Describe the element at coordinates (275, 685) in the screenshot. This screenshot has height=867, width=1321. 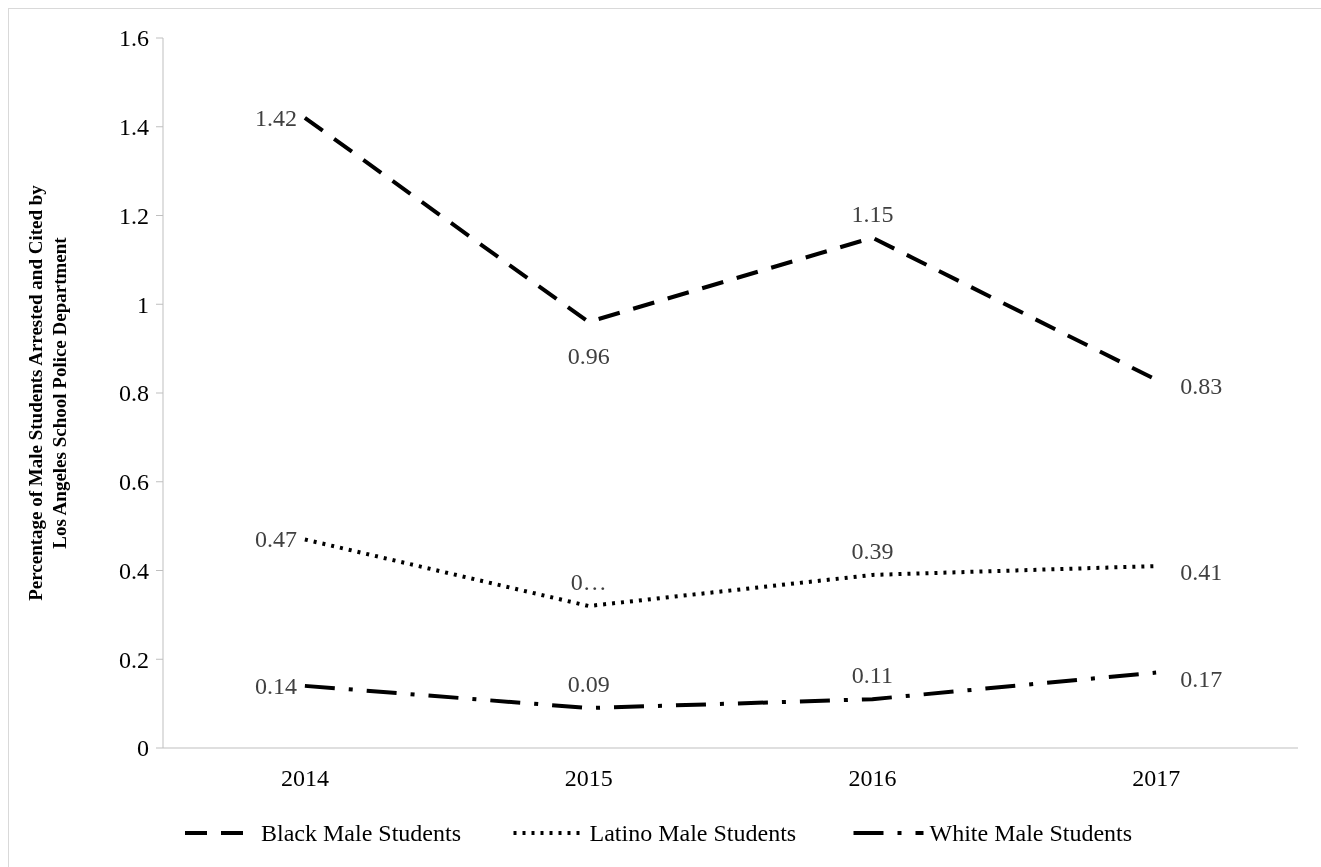
I see `data-label: 0.14` at that location.